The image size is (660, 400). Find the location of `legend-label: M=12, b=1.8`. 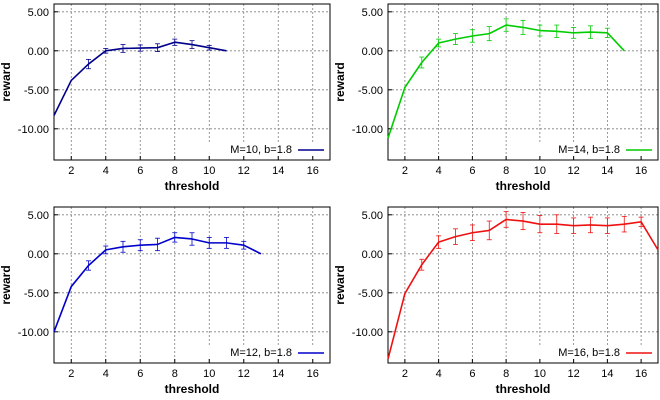

legend-label: M=12, b=1.8 is located at coordinates (261, 353).